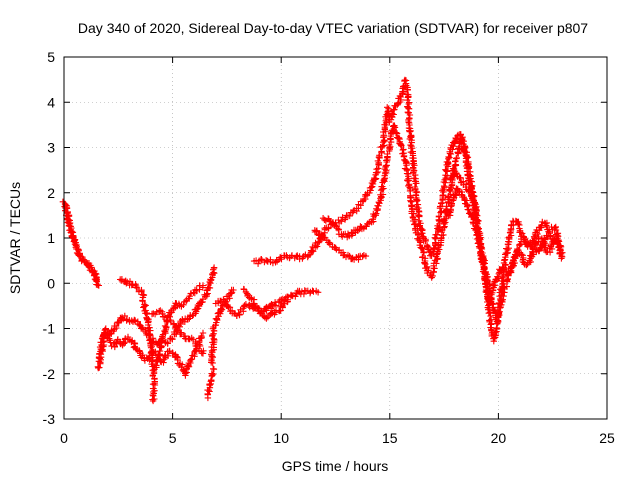 This screenshot has width=640, height=480. I want to click on x-tick-label: 15, so click(390, 438).